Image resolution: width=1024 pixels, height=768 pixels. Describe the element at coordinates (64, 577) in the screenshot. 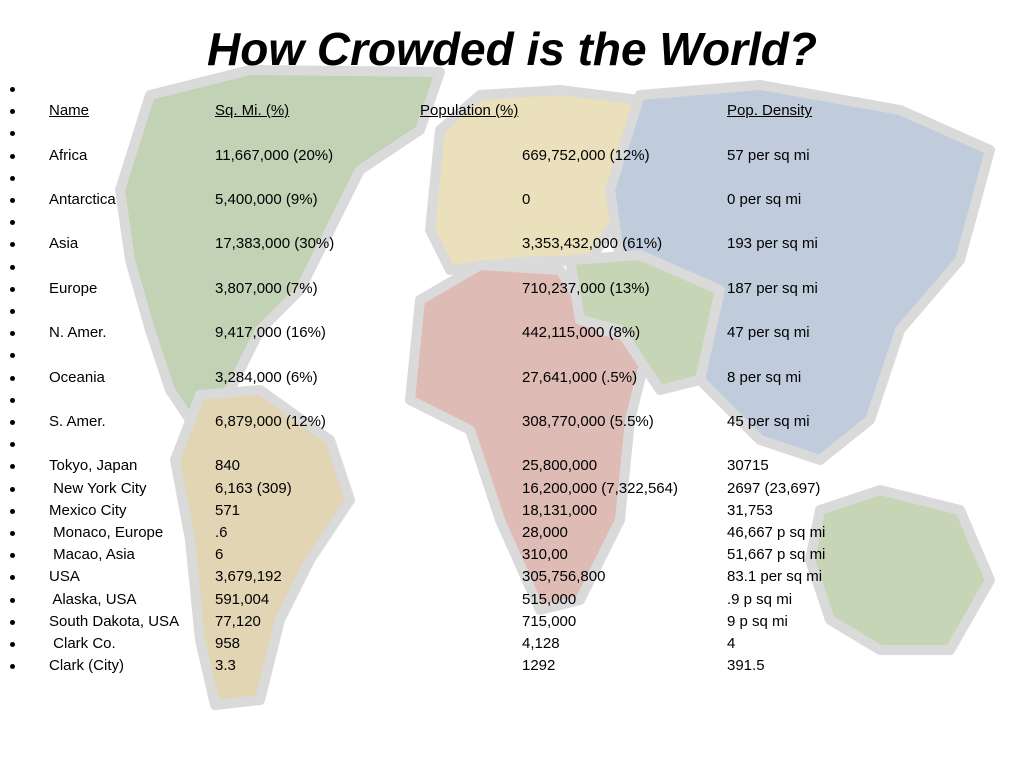

I see `cell: USA` at that location.